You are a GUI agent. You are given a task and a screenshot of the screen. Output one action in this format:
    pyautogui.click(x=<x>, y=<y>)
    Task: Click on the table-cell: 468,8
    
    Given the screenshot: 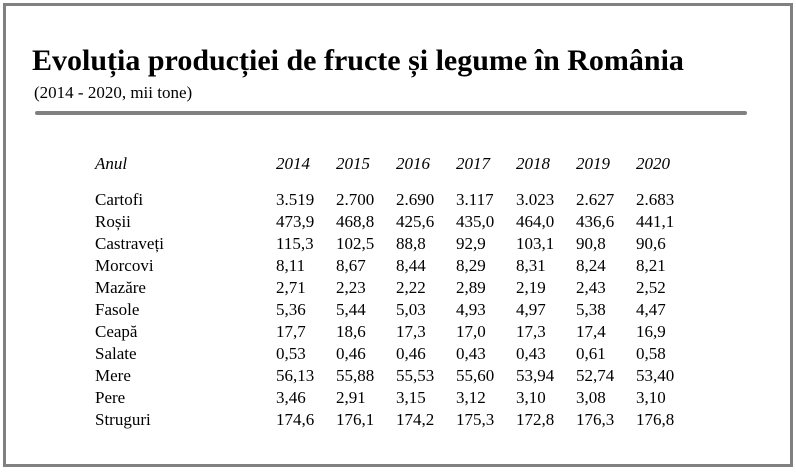 What is the action you would take?
    pyautogui.click(x=355, y=221)
    